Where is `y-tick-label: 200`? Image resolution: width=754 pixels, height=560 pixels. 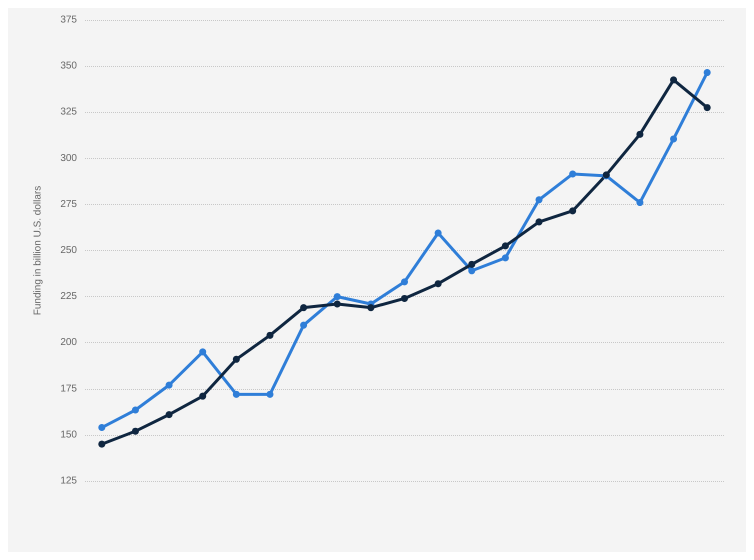
y-tick-label: 200 is located at coordinates (69, 342).